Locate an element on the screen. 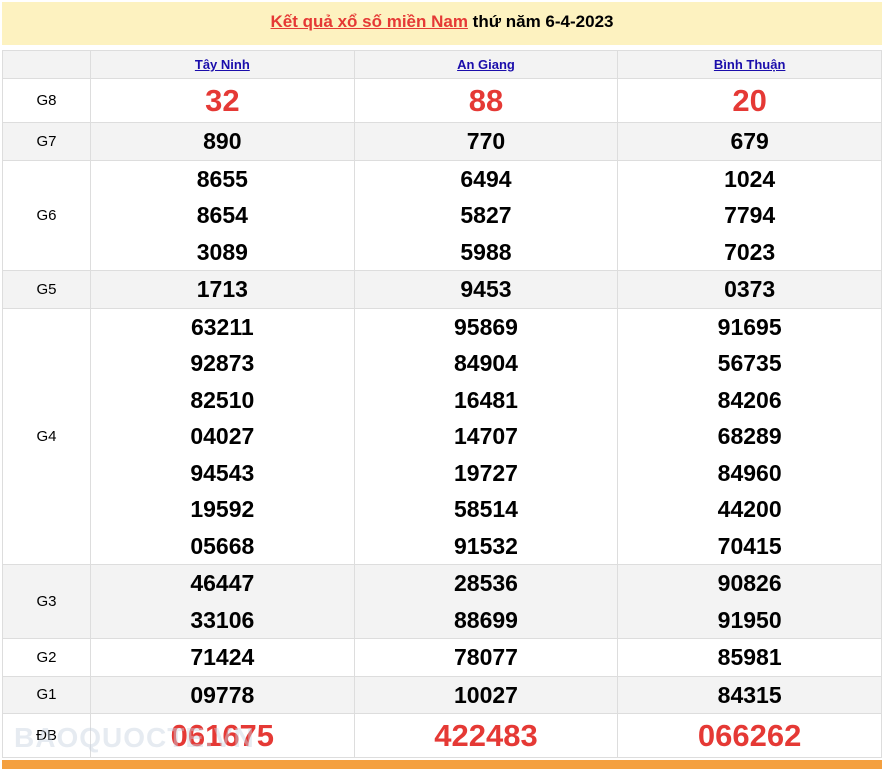  prize-number: 9453 is located at coordinates (486, 289).